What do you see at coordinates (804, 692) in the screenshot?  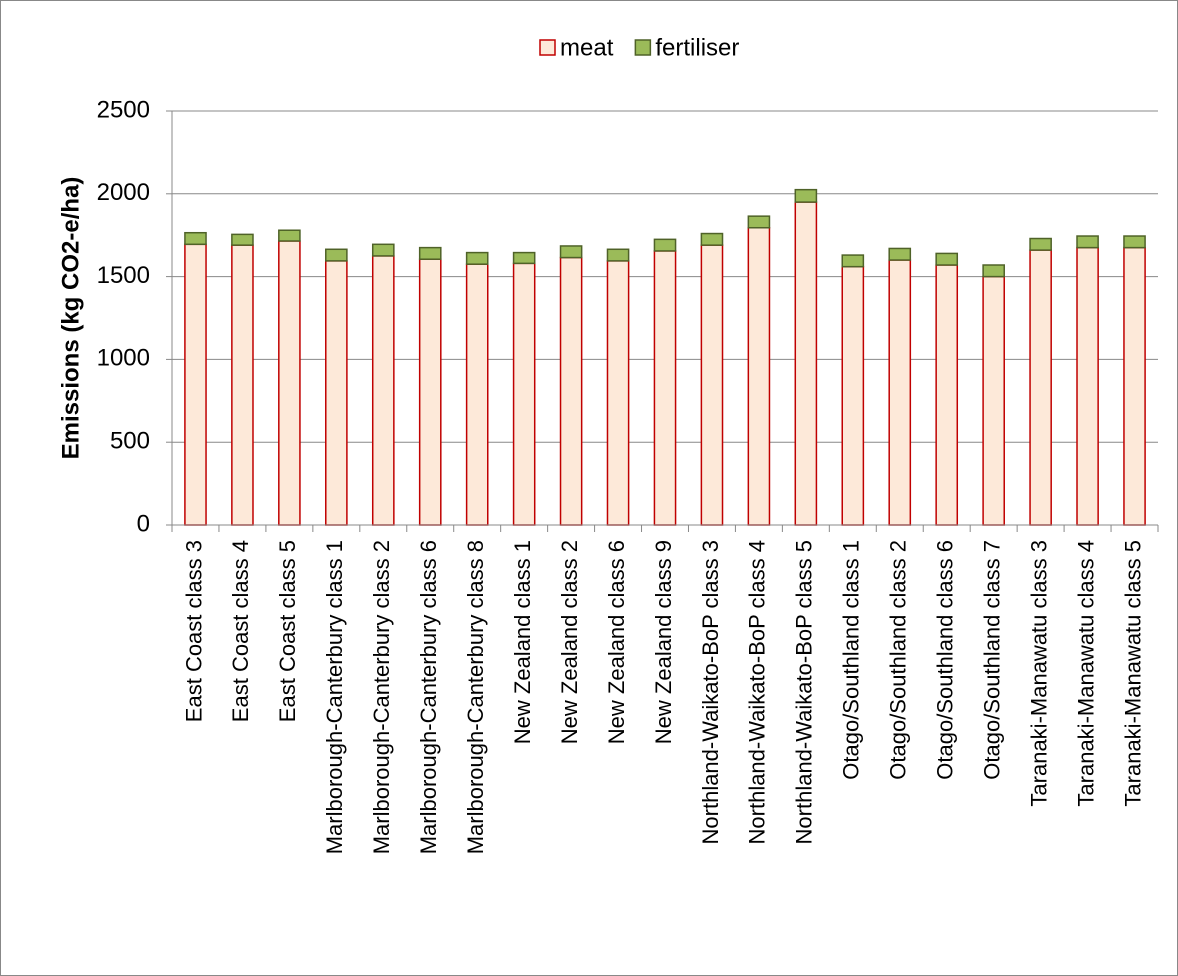 I see `x-tick-label: Northland-Waikato-BoP class 5` at bounding box center [804, 692].